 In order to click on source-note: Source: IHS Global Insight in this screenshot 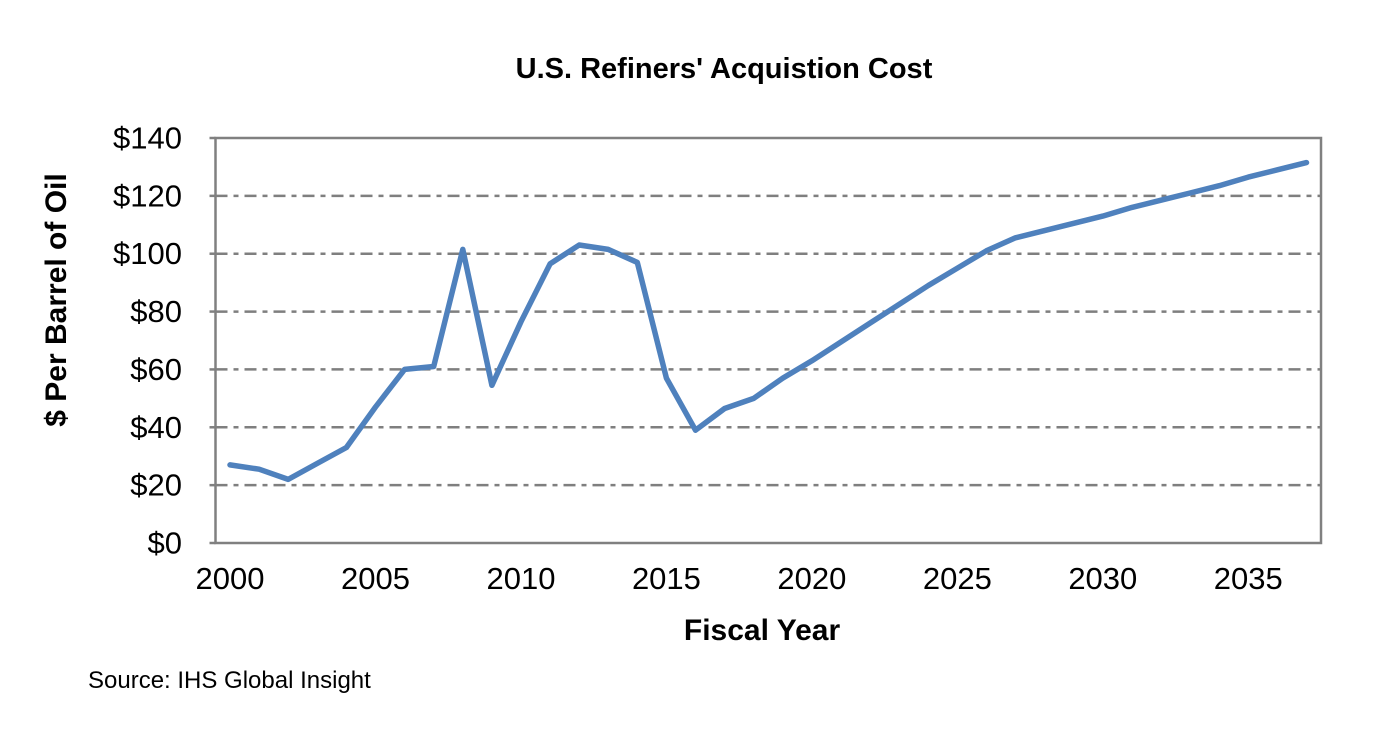, I will do `click(229, 680)`.